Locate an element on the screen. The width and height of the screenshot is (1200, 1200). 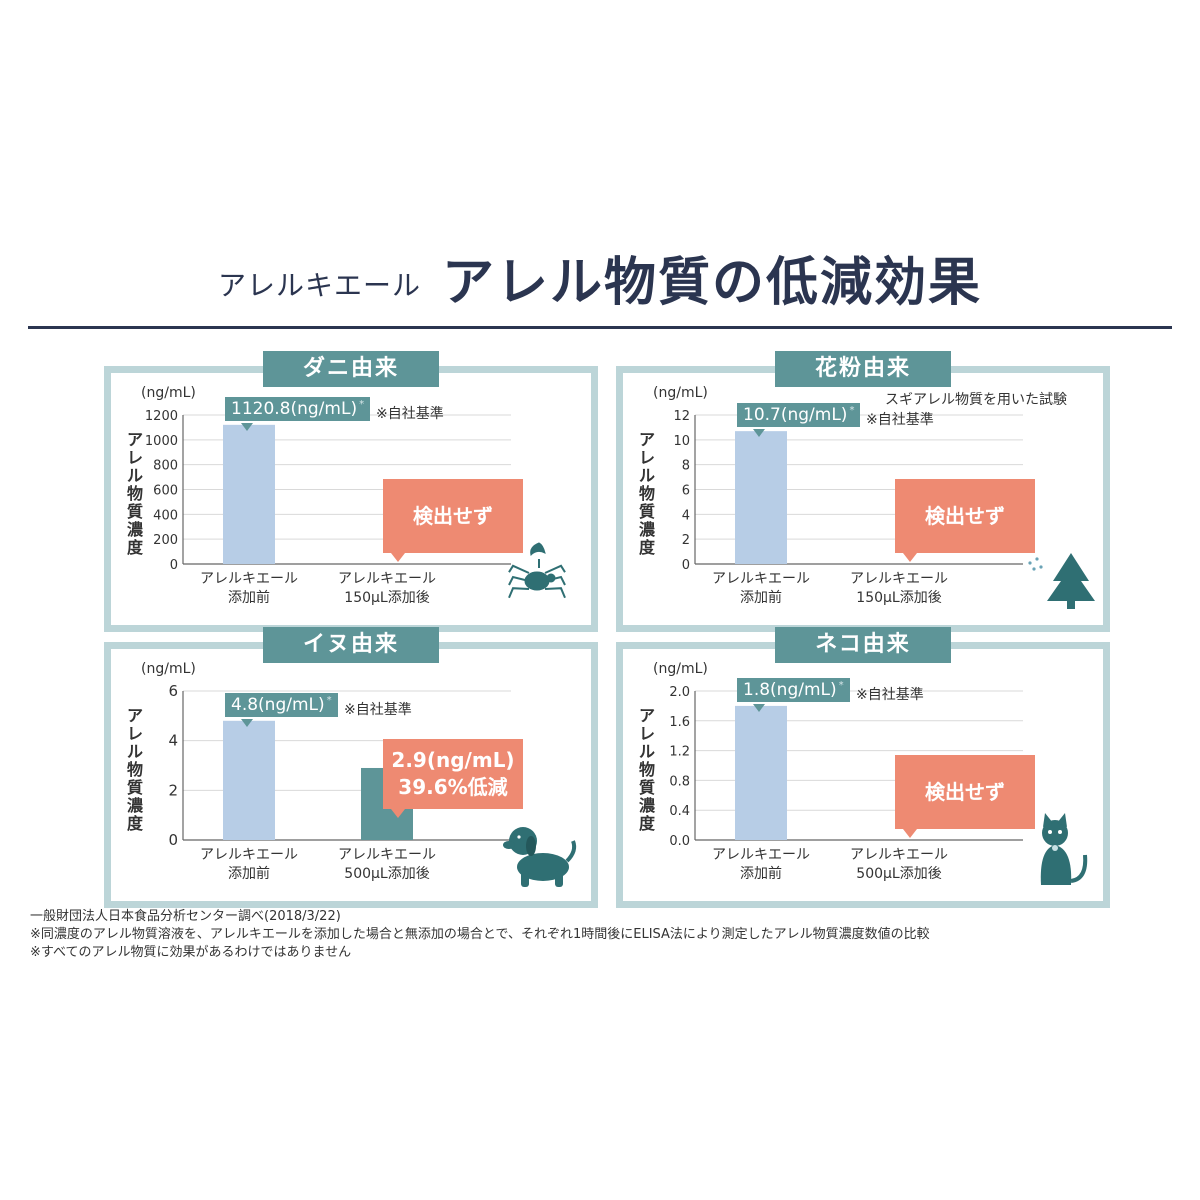
footer-line: 一般財団法人日本食品分析センター調べ(2018/3/22) is located at coordinates (185, 916).